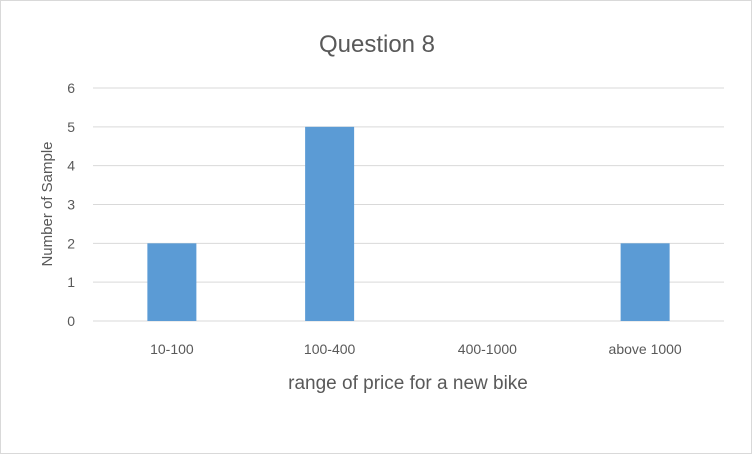 The width and height of the screenshot is (752, 455). I want to click on y-tick-label: 5, so click(71, 127).